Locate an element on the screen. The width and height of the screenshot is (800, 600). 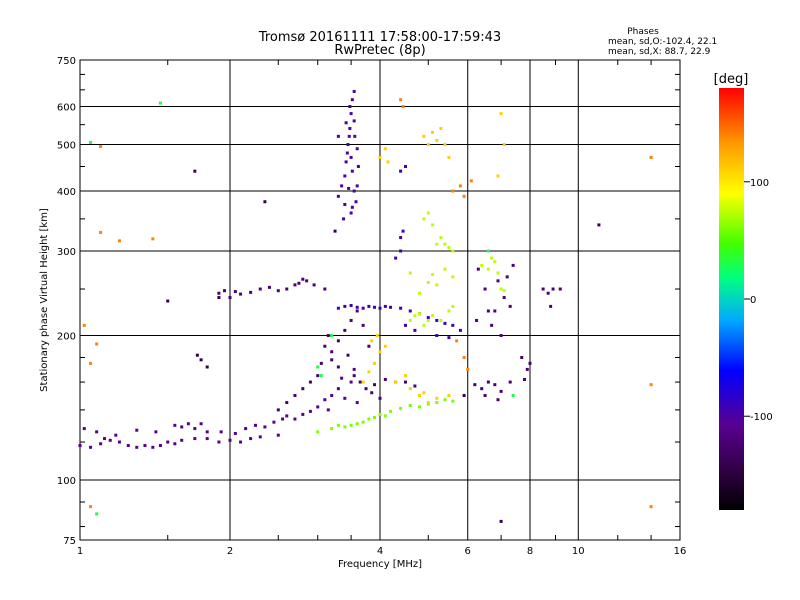
x-tick-label: 1 is located at coordinates (80, 551).